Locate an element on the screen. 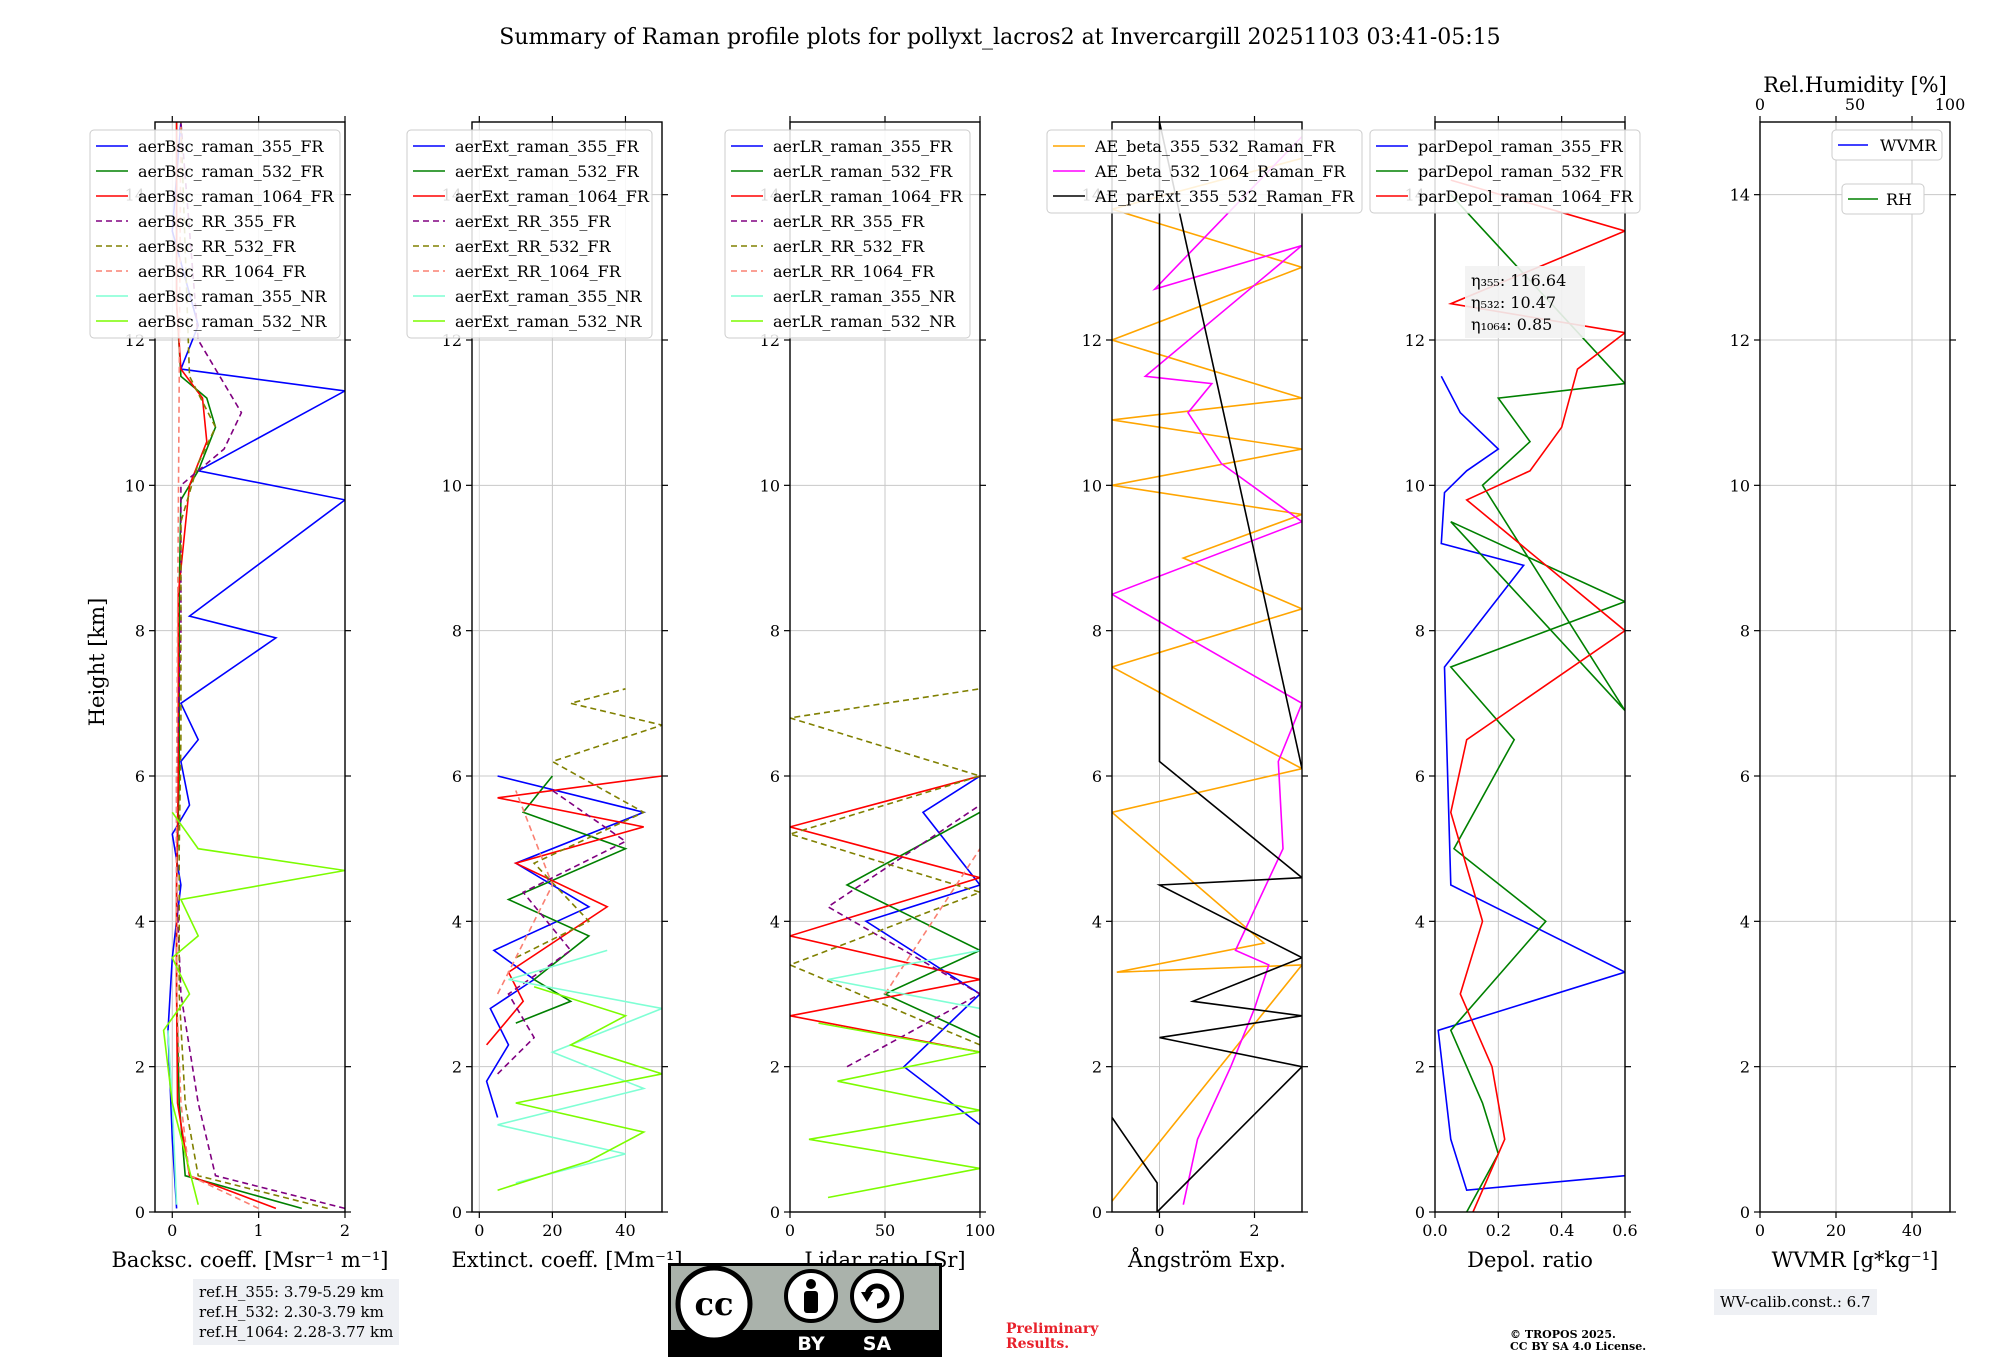 The width and height of the screenshot is (2000, 1360). series-line-aerExt_RR_1064_FR is located at coordinates (525, 892).